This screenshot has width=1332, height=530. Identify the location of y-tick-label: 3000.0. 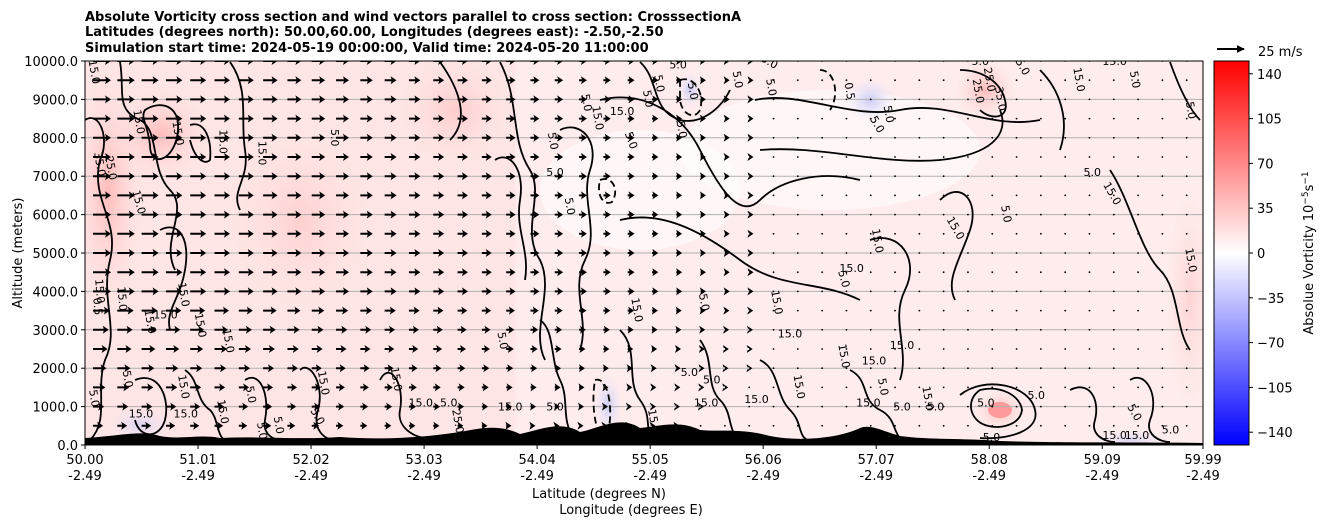
(56, 331).